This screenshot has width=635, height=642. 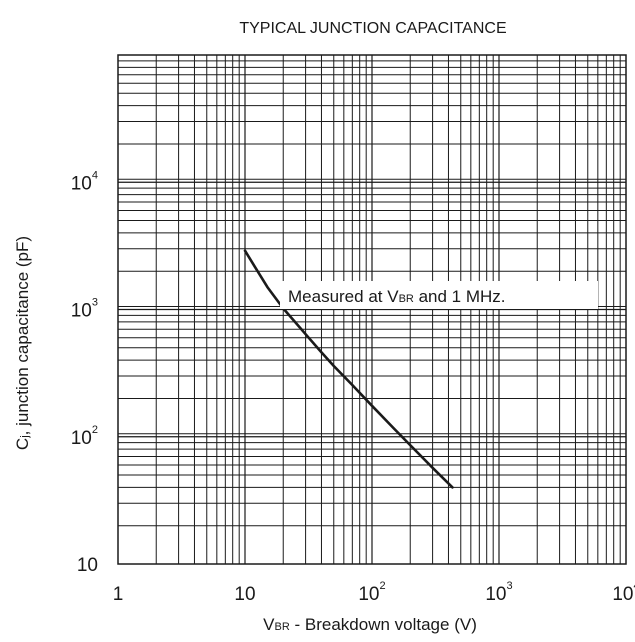 What do you see at coordinates (397, 296) in the screenshot?
I see `annotation-text: Measured at VBR and 1 MHz.` at bounding box center [397, 296].